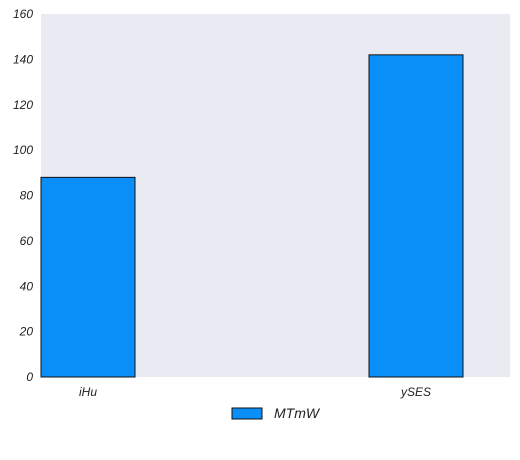  I want to click on y-tick-label: 20, so click(26, 332).